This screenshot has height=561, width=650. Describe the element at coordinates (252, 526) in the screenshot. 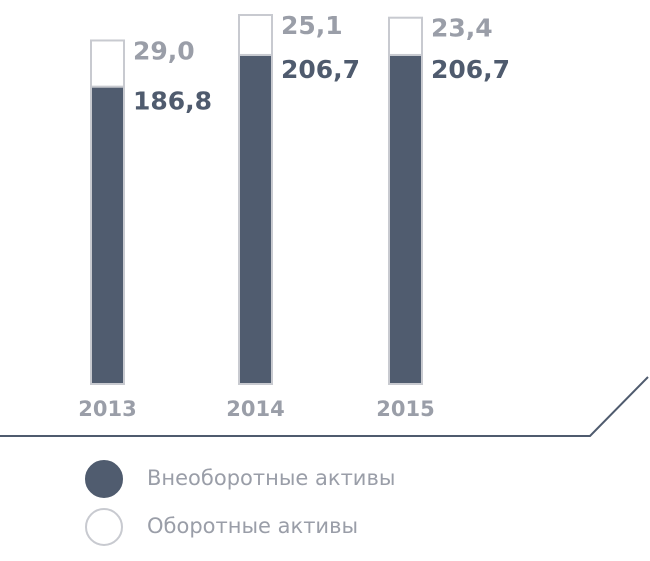

I see `legend-label: Оборотные активы` at that location.